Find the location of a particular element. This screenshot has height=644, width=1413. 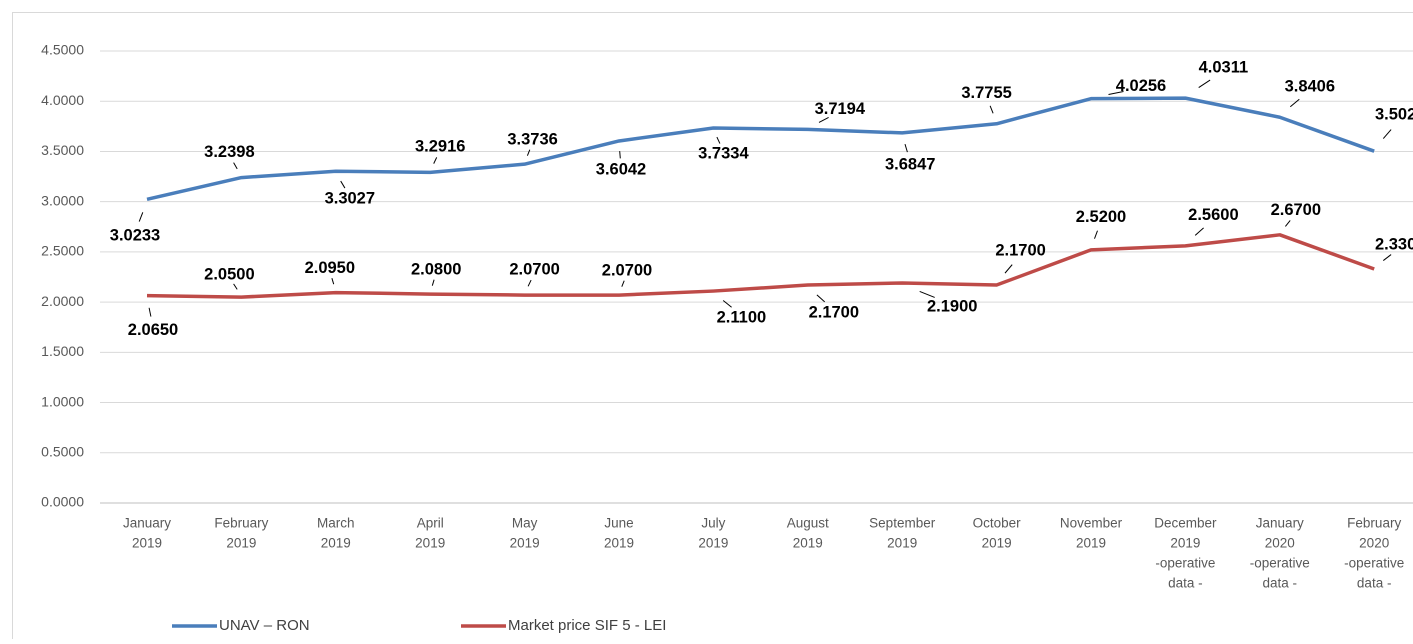

legend-label: Market price SIF 5 - LEI is located at coordinates (587, 625).